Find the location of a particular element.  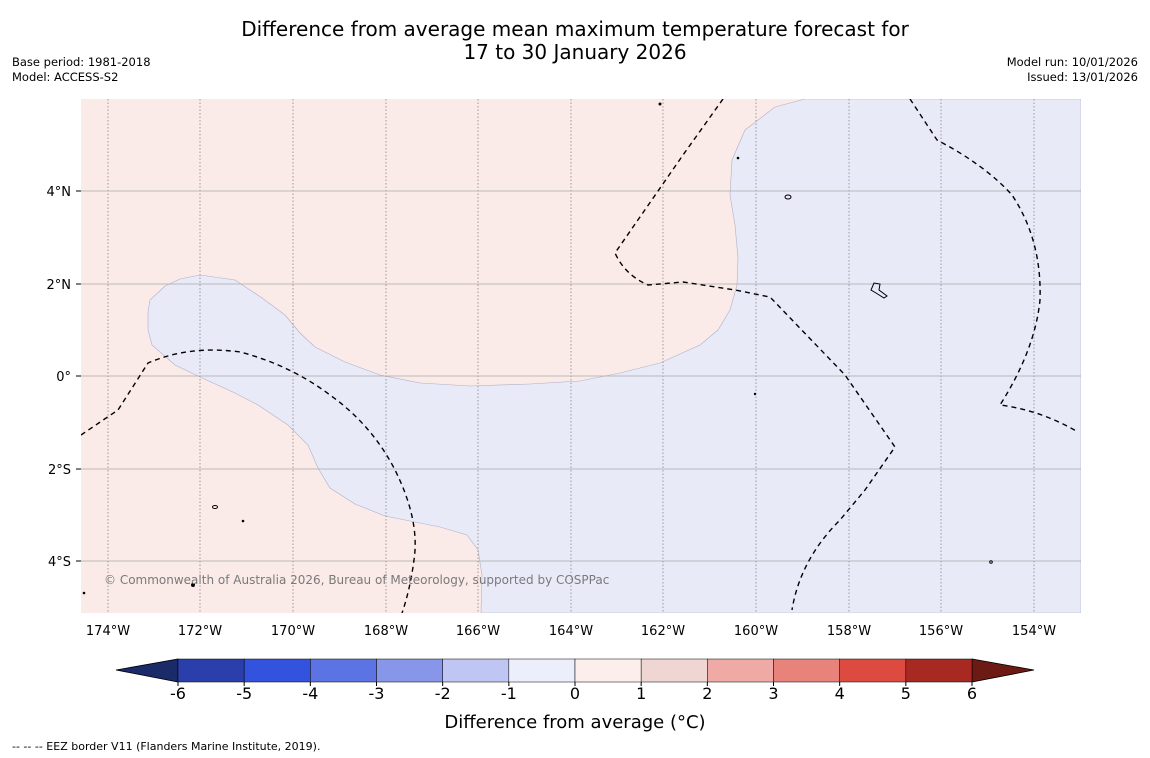

lon-tick-label: 154°W is located at coordinates (1034, 631).